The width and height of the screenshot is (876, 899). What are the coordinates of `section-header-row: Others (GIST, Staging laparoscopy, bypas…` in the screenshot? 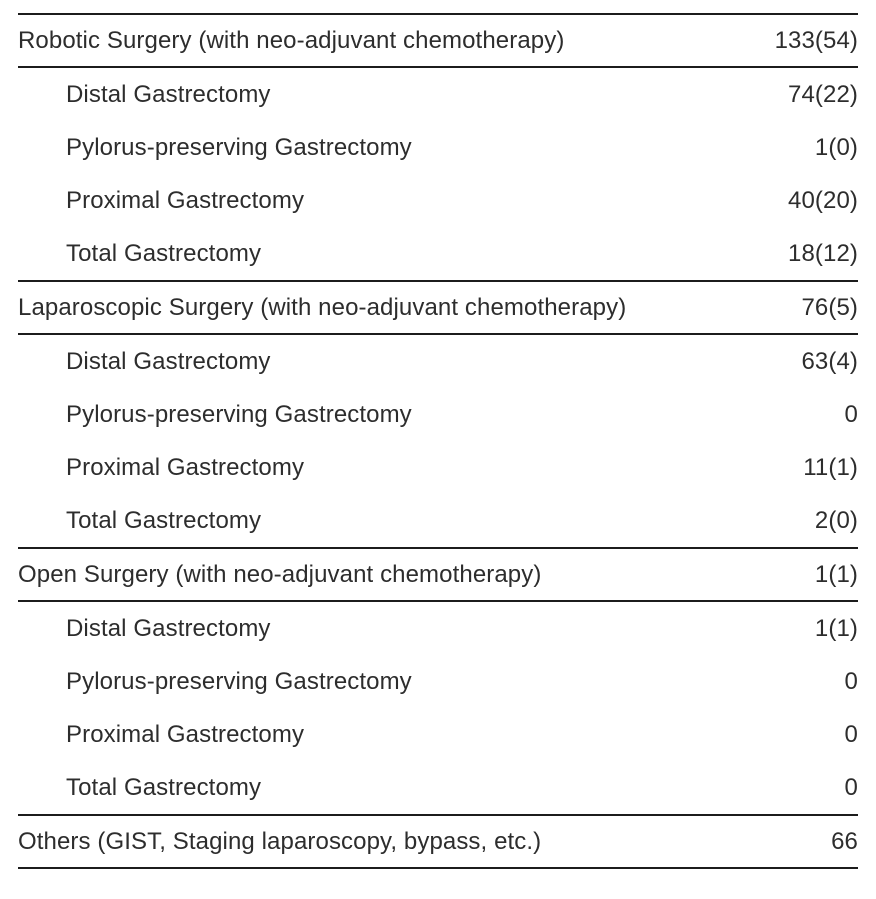 It's located at (438, 841).